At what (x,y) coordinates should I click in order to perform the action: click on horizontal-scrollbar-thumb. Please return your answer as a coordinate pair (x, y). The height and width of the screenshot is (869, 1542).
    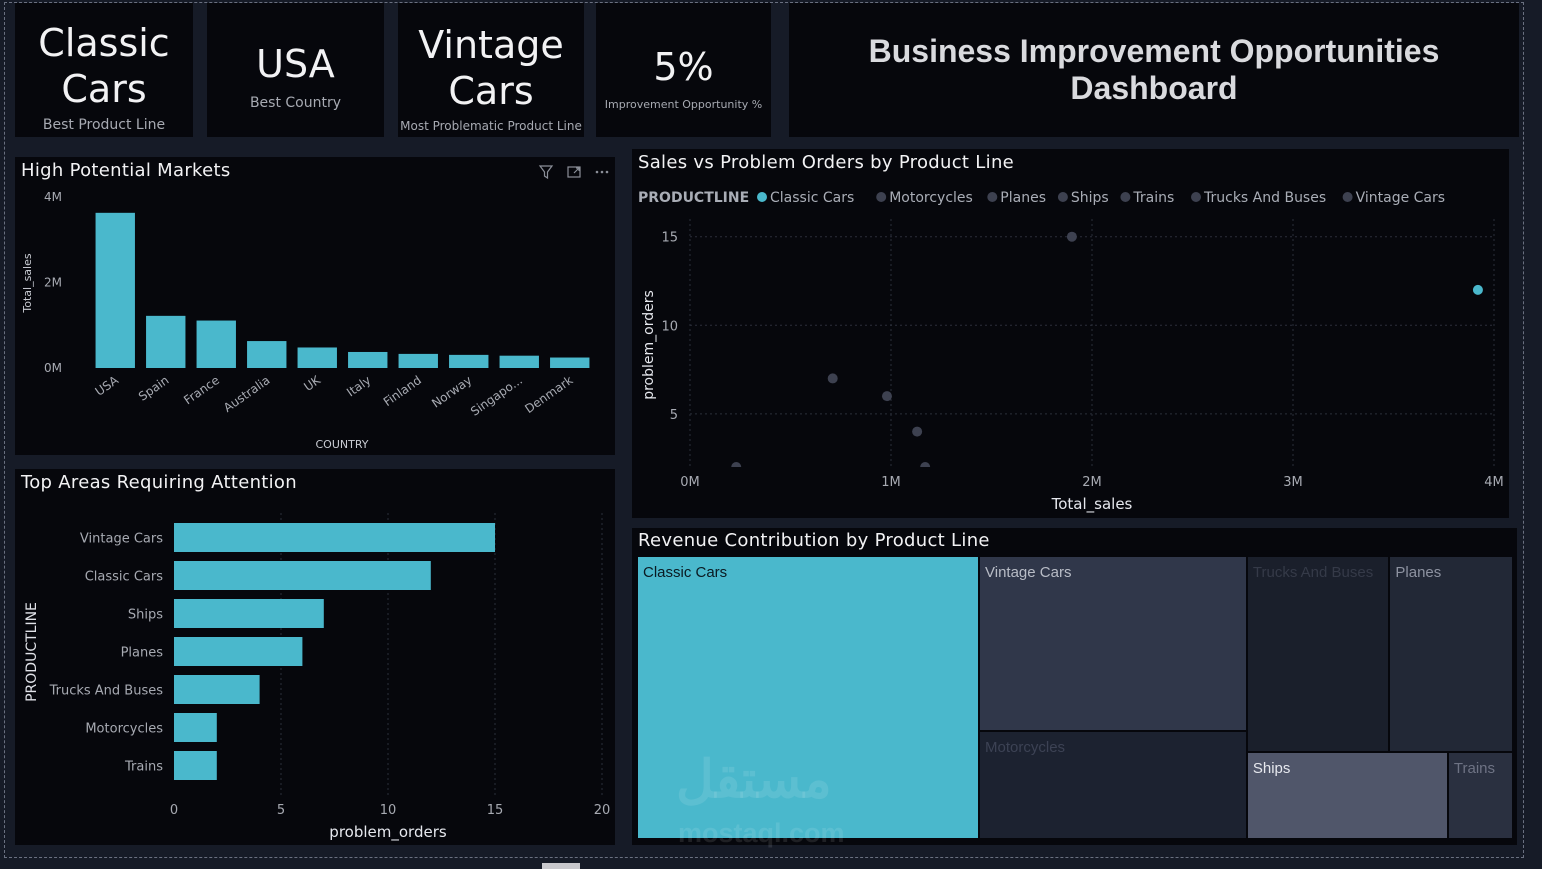
    Looking at the image, I should click on (561, 866).